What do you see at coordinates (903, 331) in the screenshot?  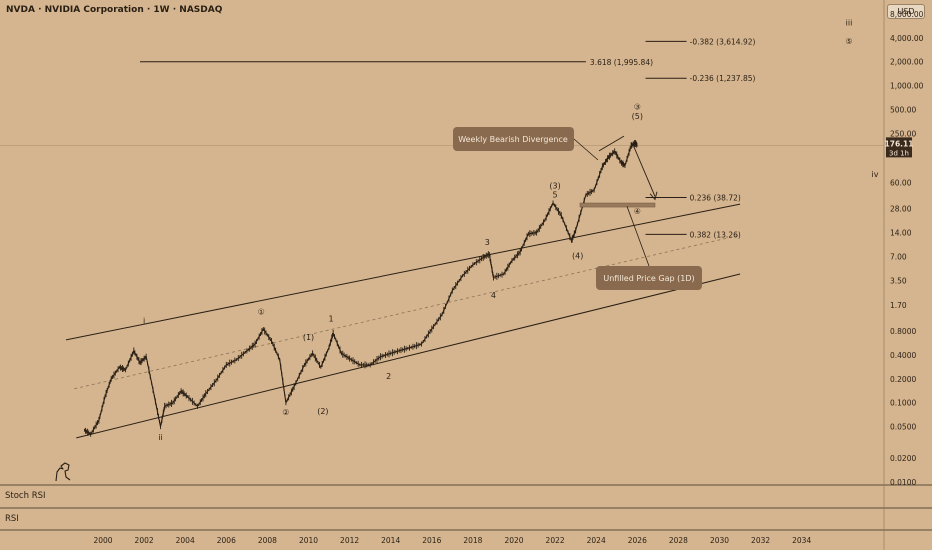 I see `y-tick-label: 0.8000` at bounding box center [903, 331].